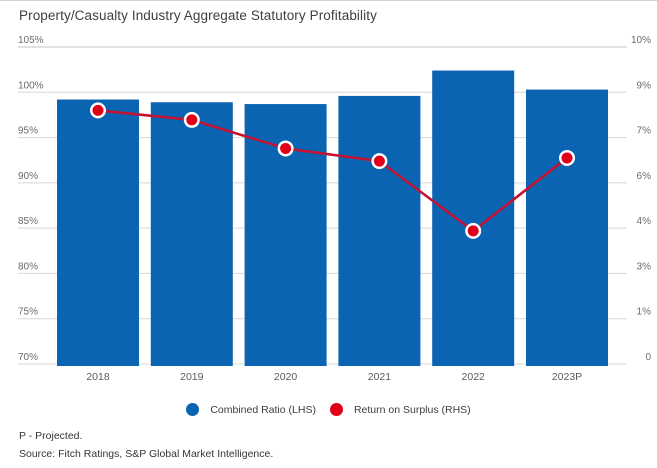  What do you see at coordinates (567, 377) in the screenshot?
I see `category-label-2023P: 2023P` at bounding box center [567, 377].